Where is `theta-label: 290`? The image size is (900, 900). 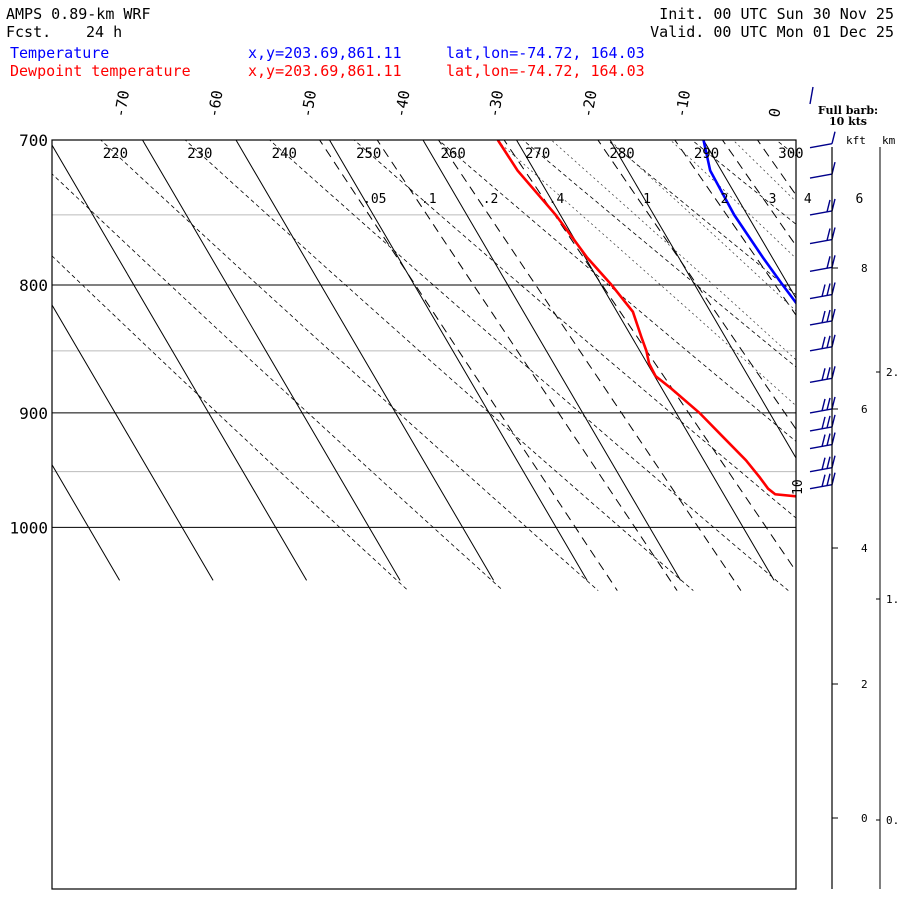 theta-label: 290 is located at coordinates (706, 154).